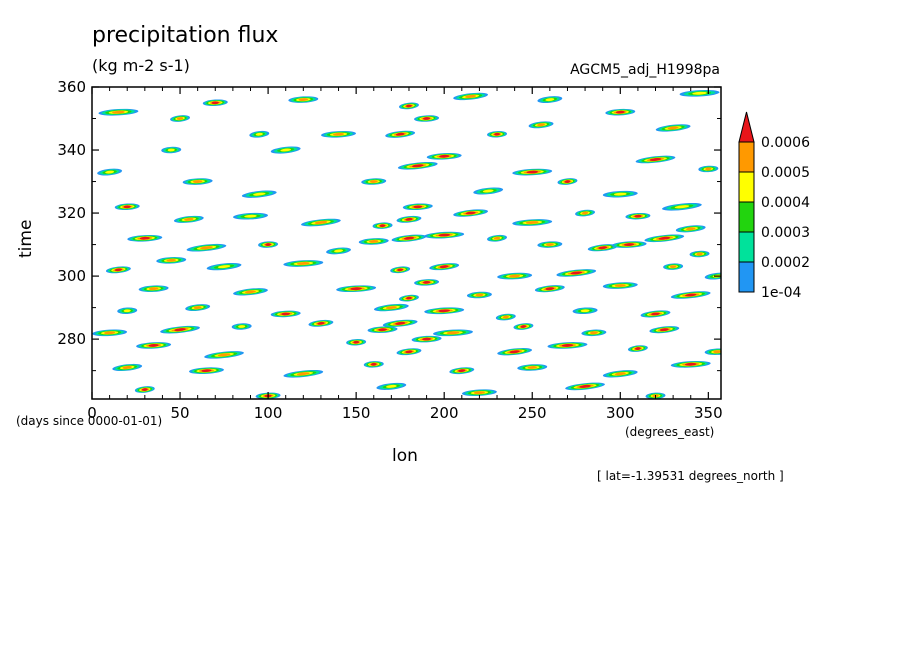 The image size is (904, 654). What do you see at coordinates (71, 87) in the screenshot?
I see `y-tick-label: 360` at bounding box center [71, 87].